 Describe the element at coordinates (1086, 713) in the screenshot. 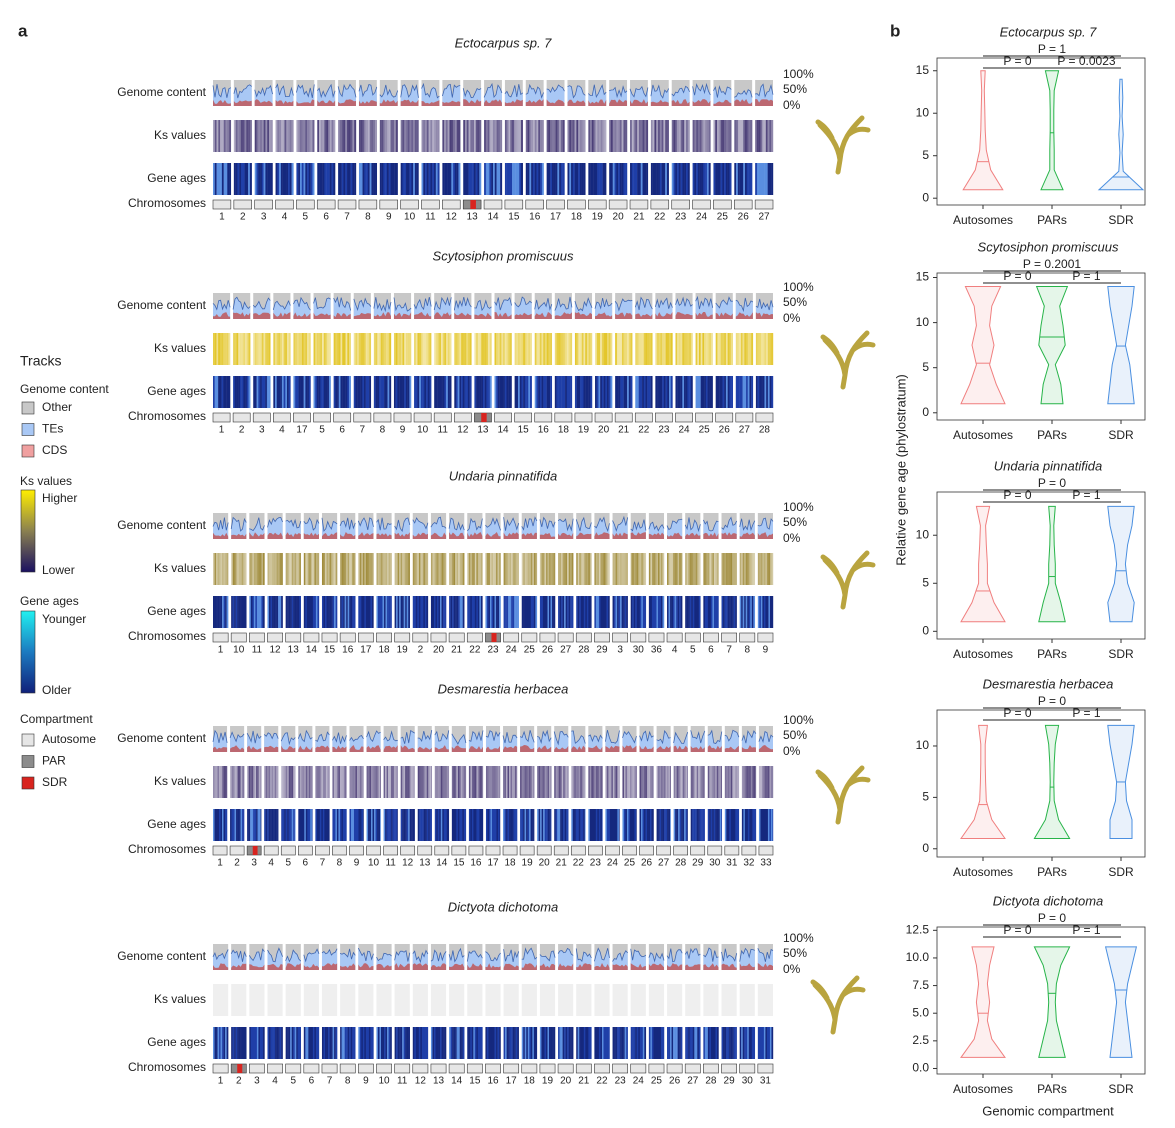

I see `comparison-label: P = 1` at that location.